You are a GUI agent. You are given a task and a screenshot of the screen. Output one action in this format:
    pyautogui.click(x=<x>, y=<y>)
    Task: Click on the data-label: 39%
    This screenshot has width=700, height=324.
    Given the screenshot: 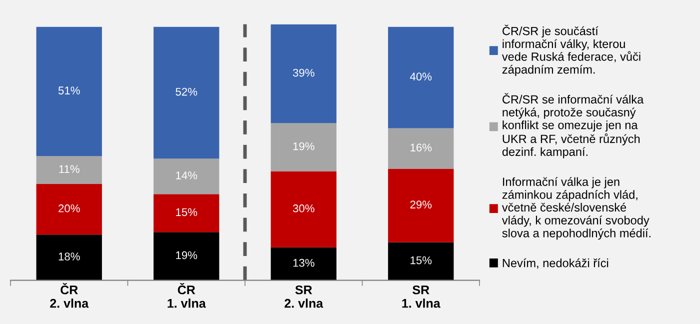 What is the action you would take?
    pyautogui.click(x=303, y=72)
    